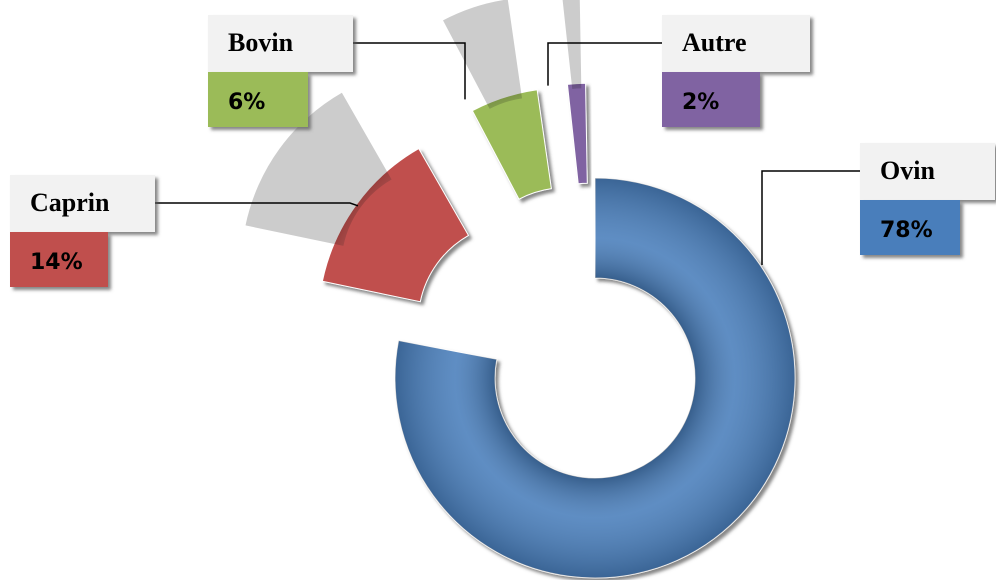  What do you see at coordinates (714, 42) in the screenshot?
I see `category-label: Autre` at bounding box center [714, 42].